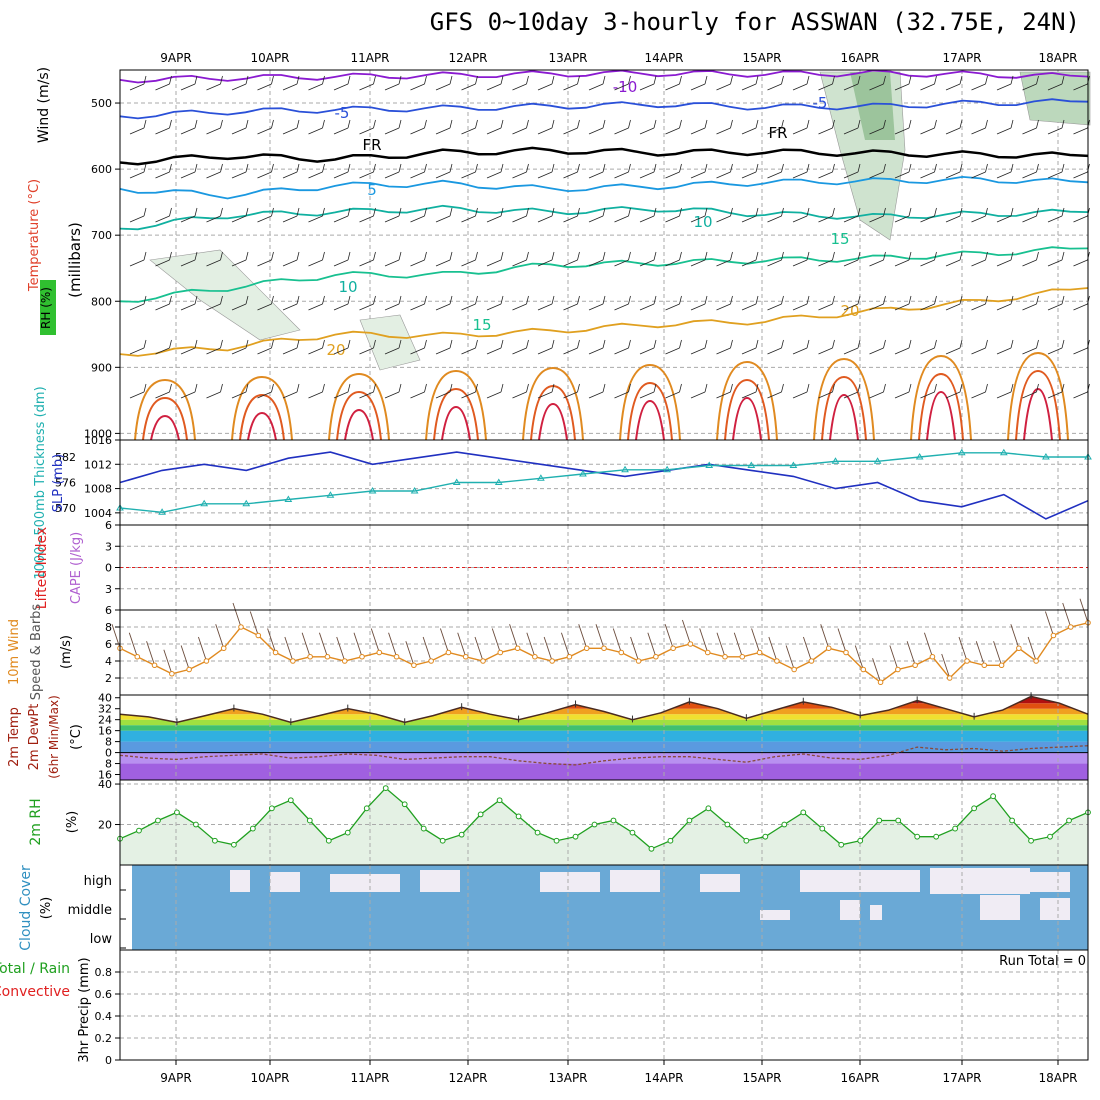 The width and height of the screenshot is (1100, 1100). What do you see at coordinates (604, 771) in the screenshot?
I see `temperature-band` at bounding box center [604, 771].